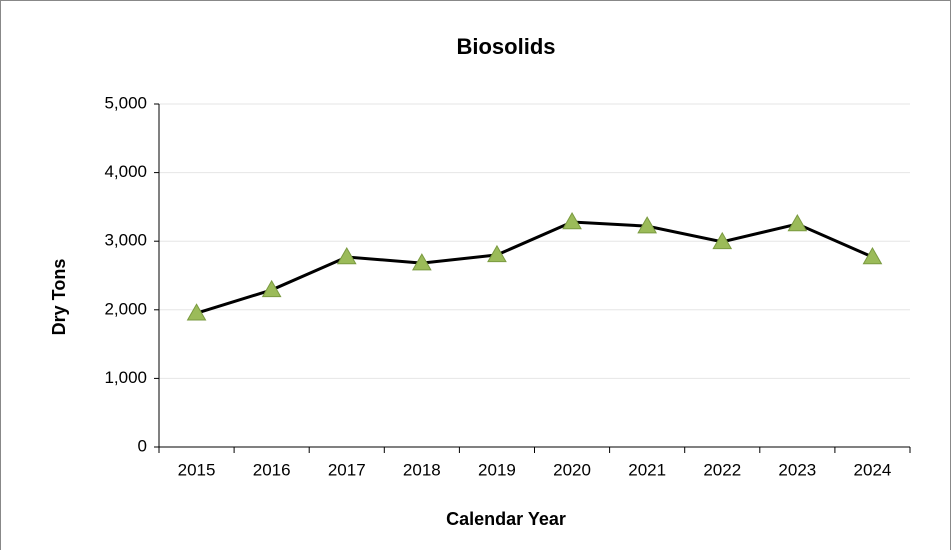 The width and height of the screenshot is (951, 555). I want to click on x-tick-label: 2017, so click(347, 469).